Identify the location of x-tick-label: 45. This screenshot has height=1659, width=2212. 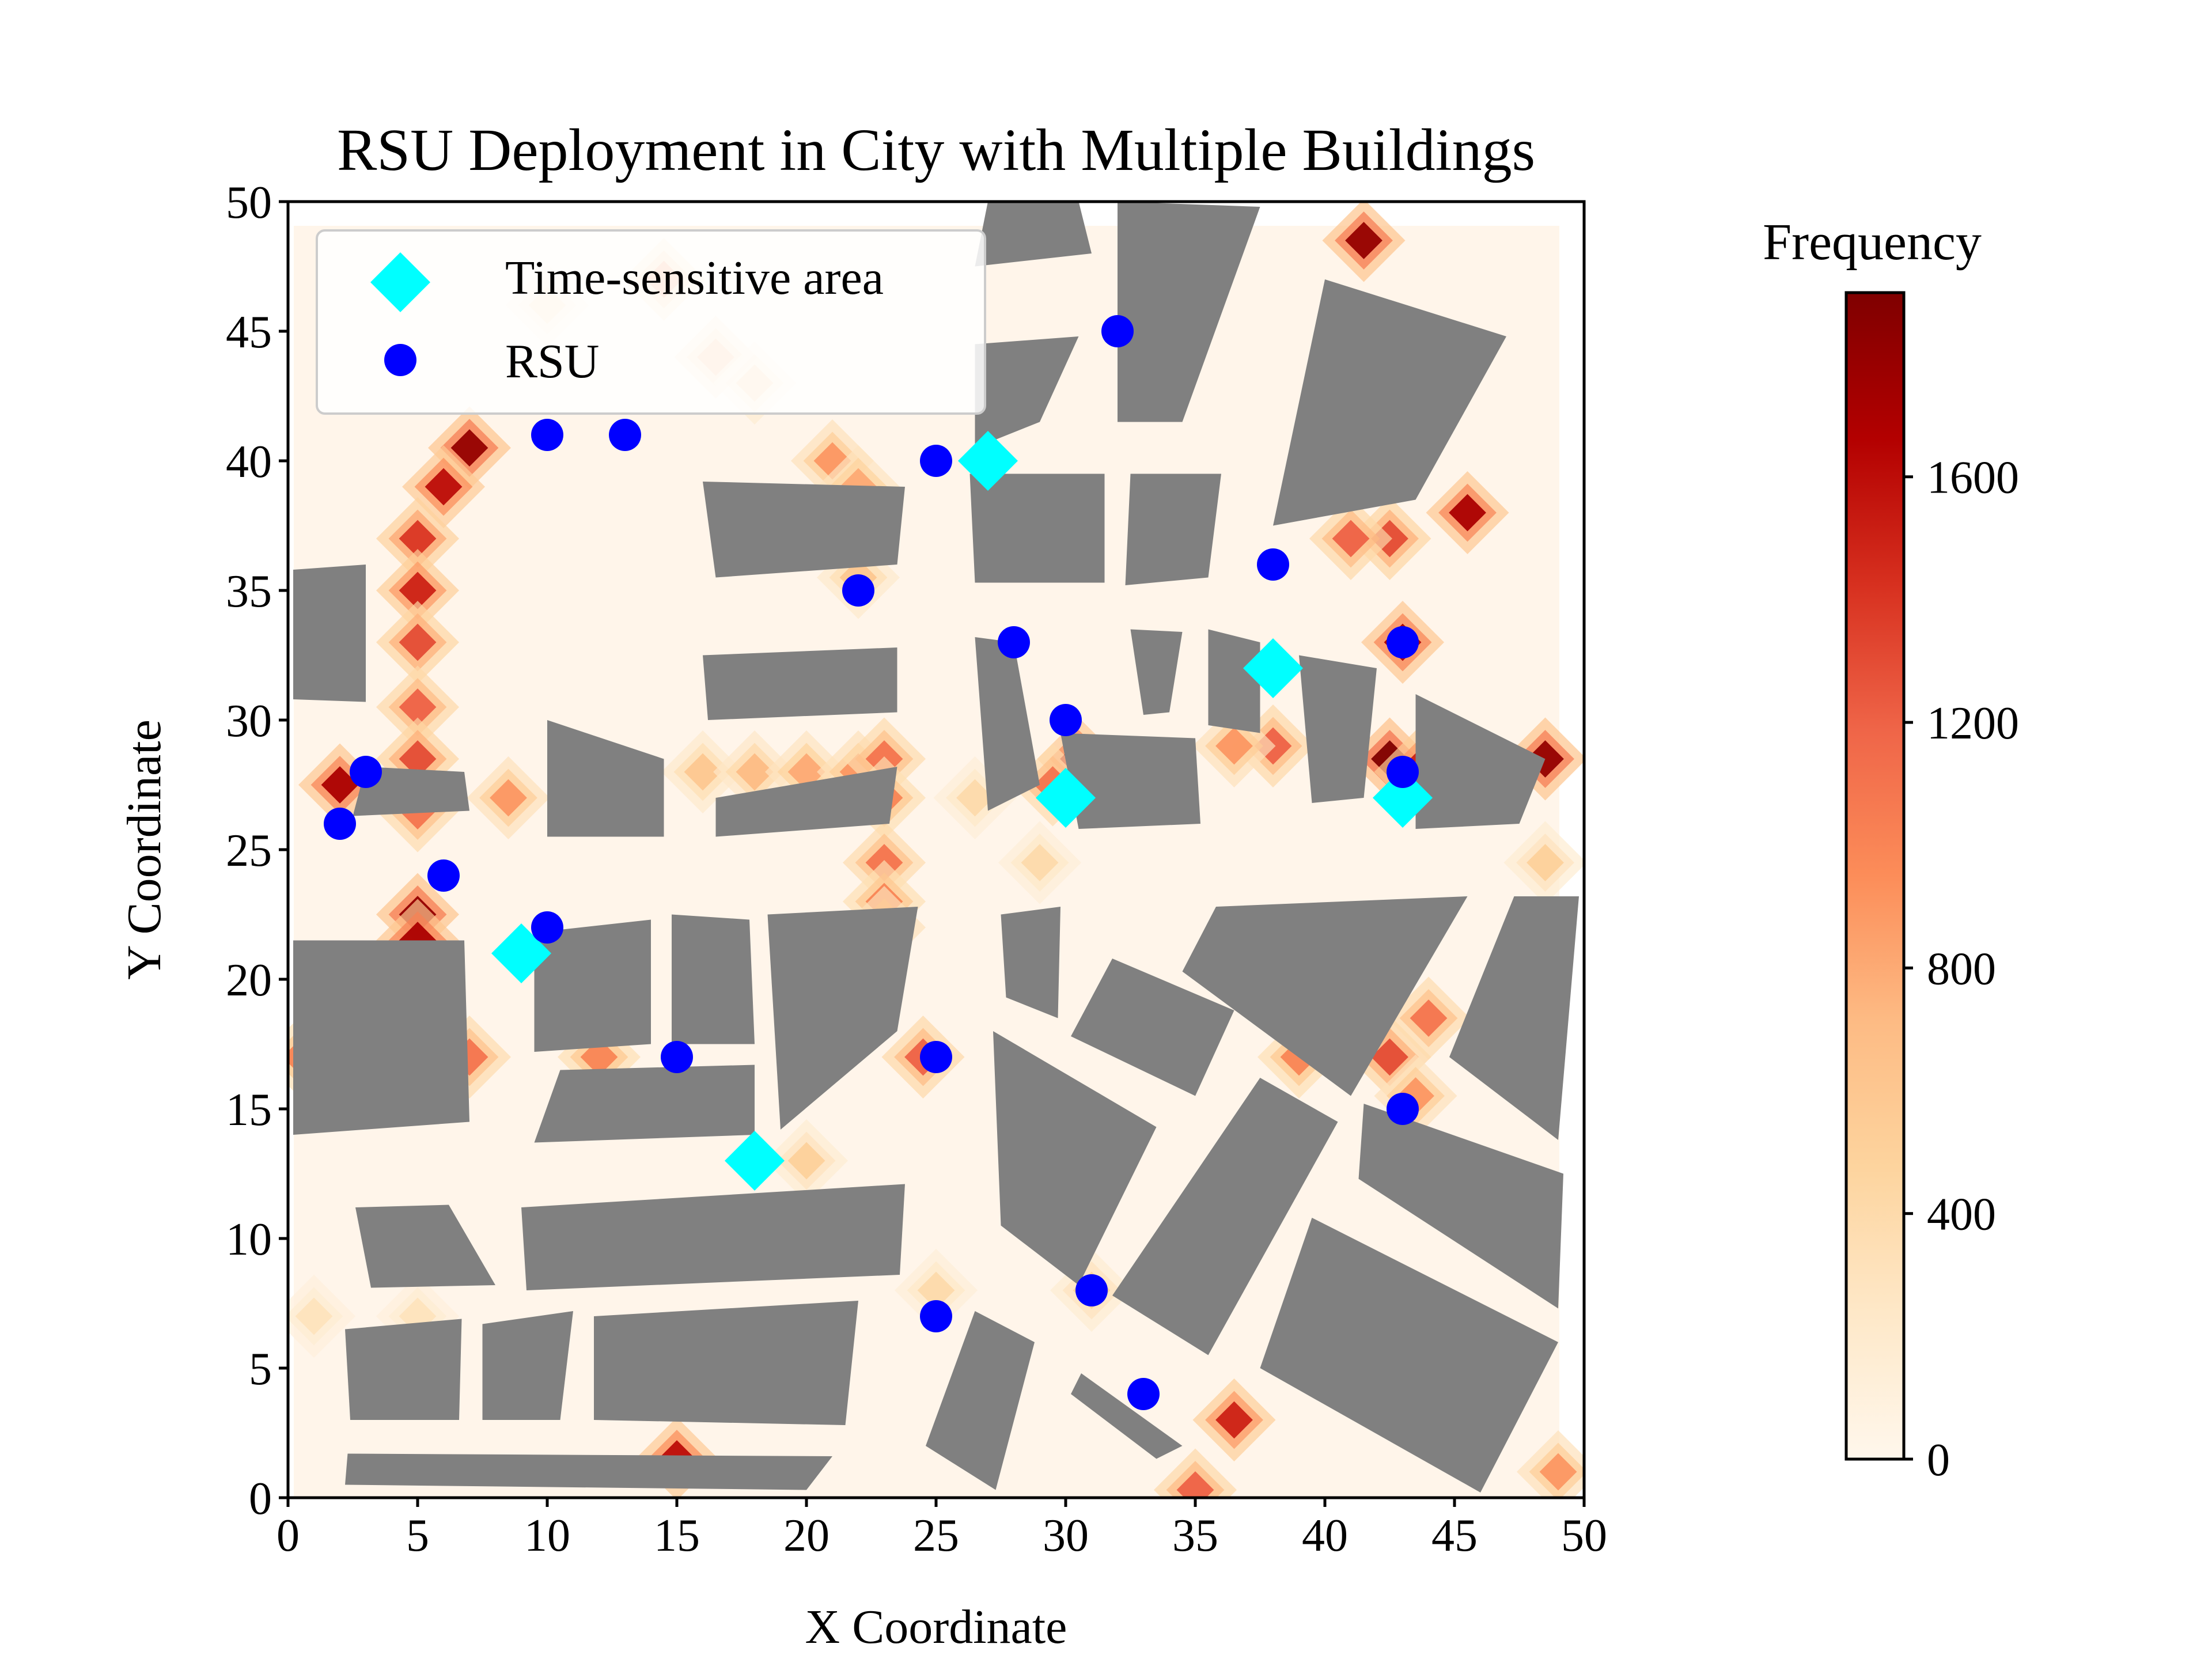
(1454, 1535).